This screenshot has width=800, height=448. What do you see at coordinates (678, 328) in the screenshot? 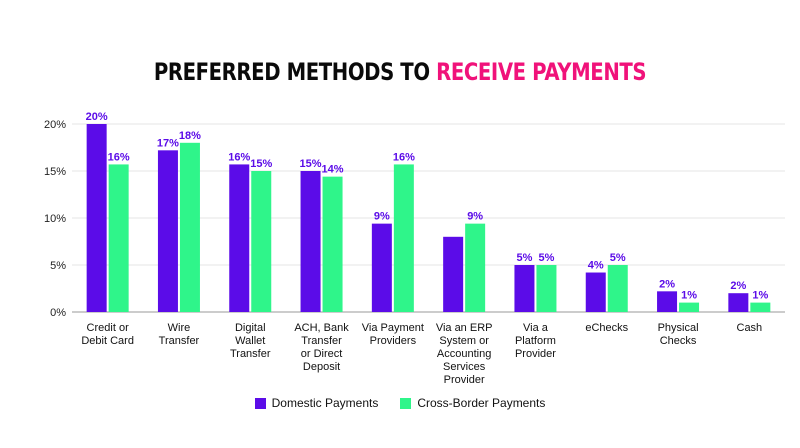
I see `x-tick-label: Physical` at bounding box center [678, 328].